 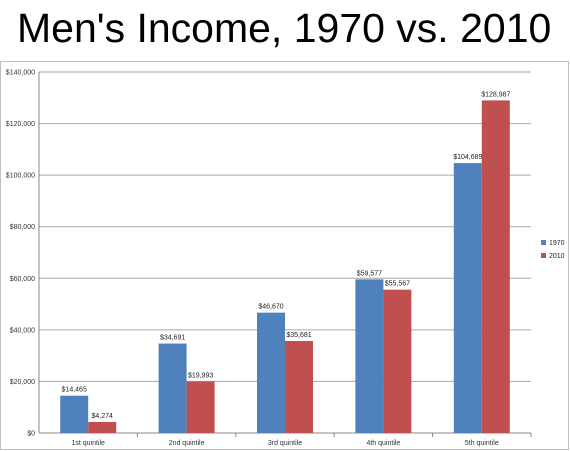 I want to click on x-tick-label: 1st quintile, so click(x=88, y=443).